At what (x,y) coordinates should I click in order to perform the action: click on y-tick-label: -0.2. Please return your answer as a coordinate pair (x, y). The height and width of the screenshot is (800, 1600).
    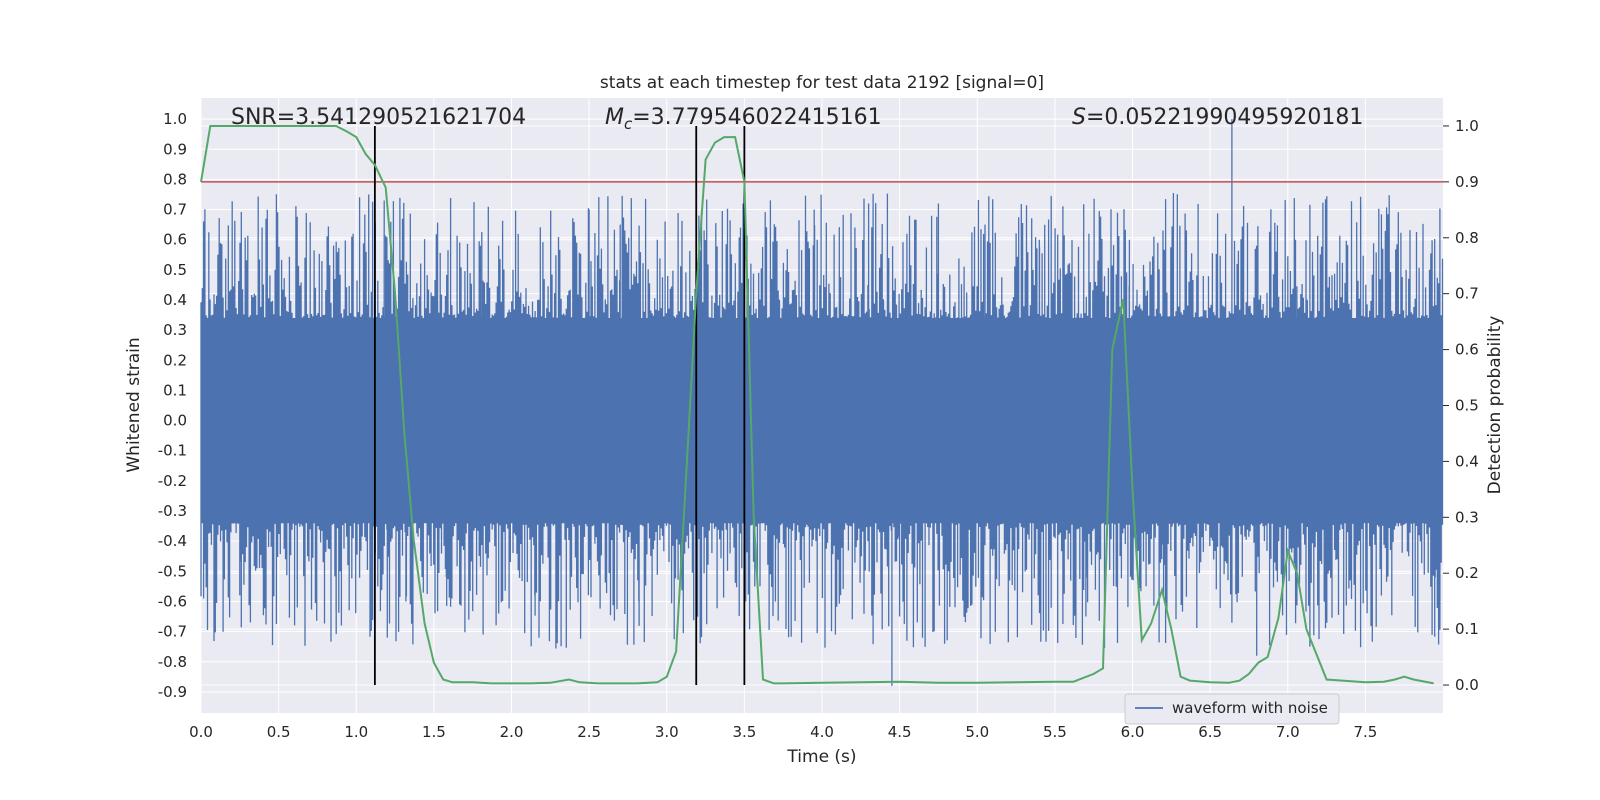
    Looking at the image, I should click on (172, 481).